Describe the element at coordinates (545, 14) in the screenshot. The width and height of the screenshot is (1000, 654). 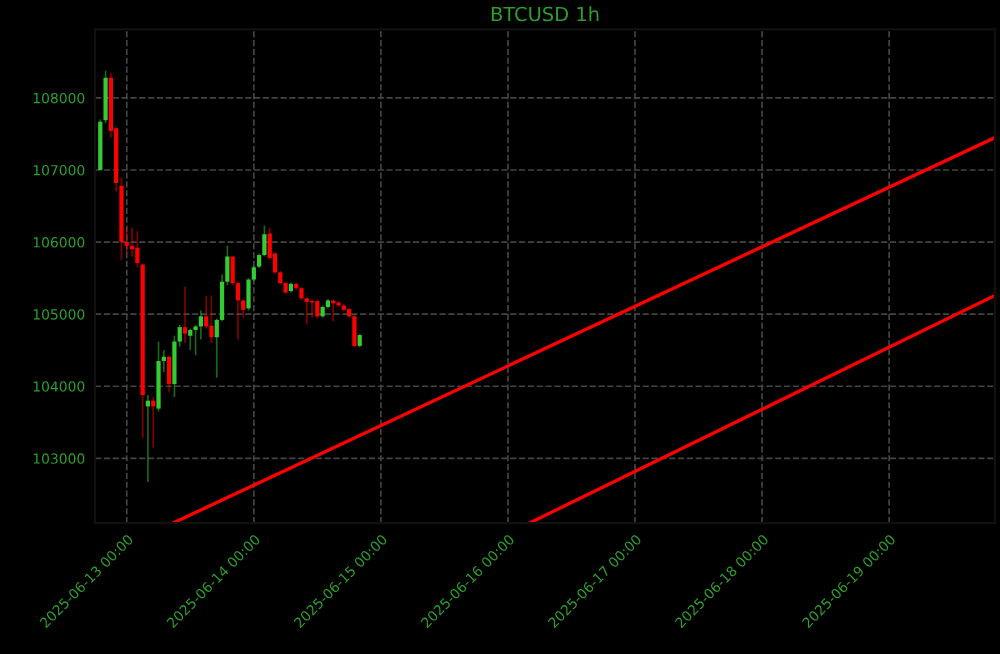
I see `chart-title: BTCUSD 1h` at that location.